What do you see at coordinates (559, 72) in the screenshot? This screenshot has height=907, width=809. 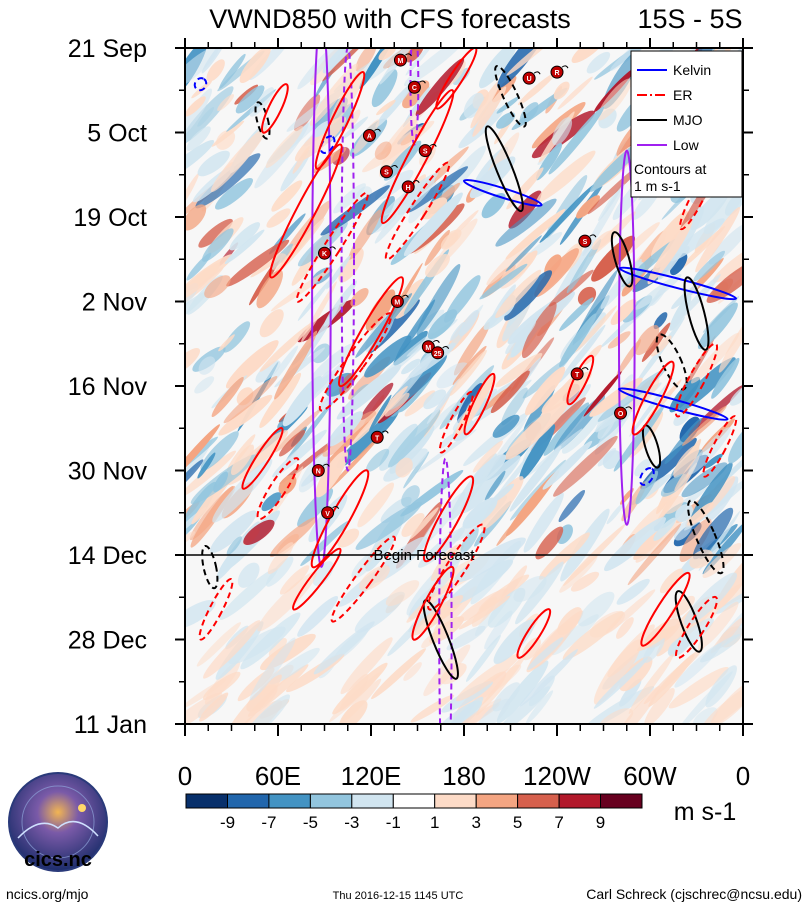 I see `storm-marker: R` at bounding box center [559, 72].